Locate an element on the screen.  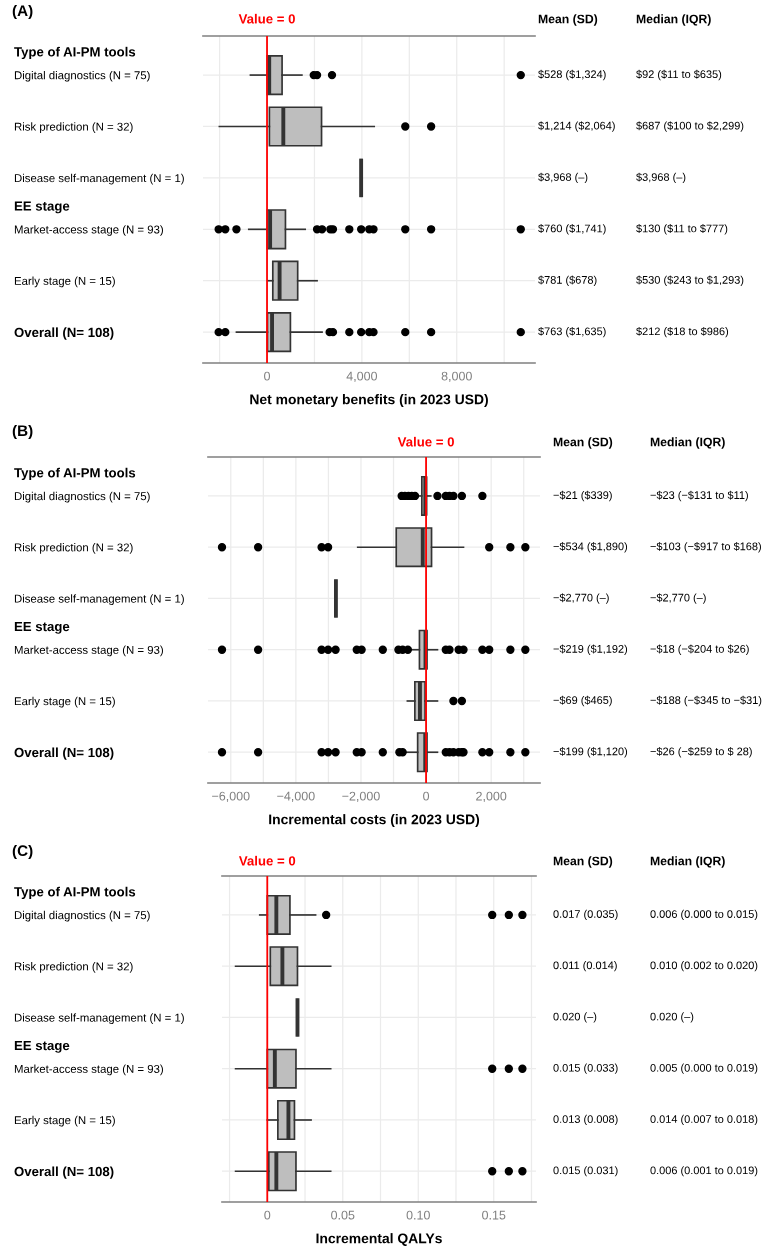
x-tick-label: 2,000 is located at coordinates (491, 796).